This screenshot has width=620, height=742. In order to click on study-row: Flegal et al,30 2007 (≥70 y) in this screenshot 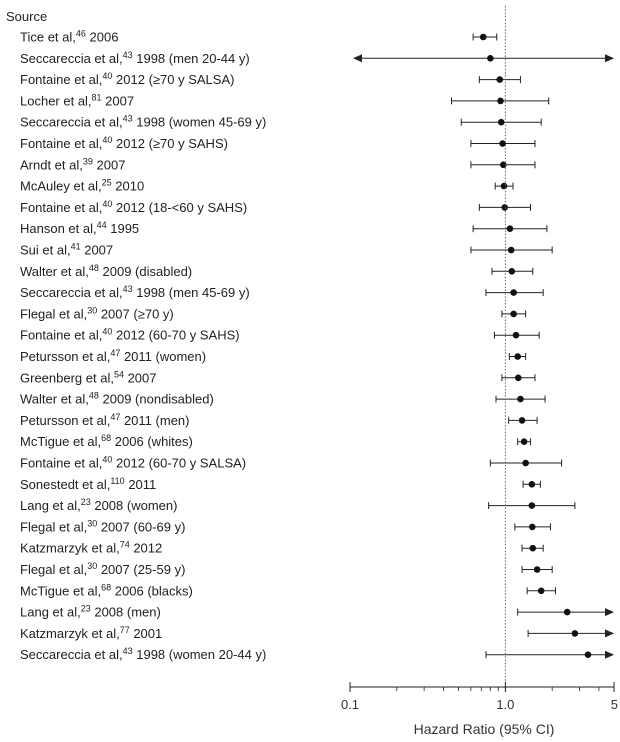, I will do `click(273, 313)`.